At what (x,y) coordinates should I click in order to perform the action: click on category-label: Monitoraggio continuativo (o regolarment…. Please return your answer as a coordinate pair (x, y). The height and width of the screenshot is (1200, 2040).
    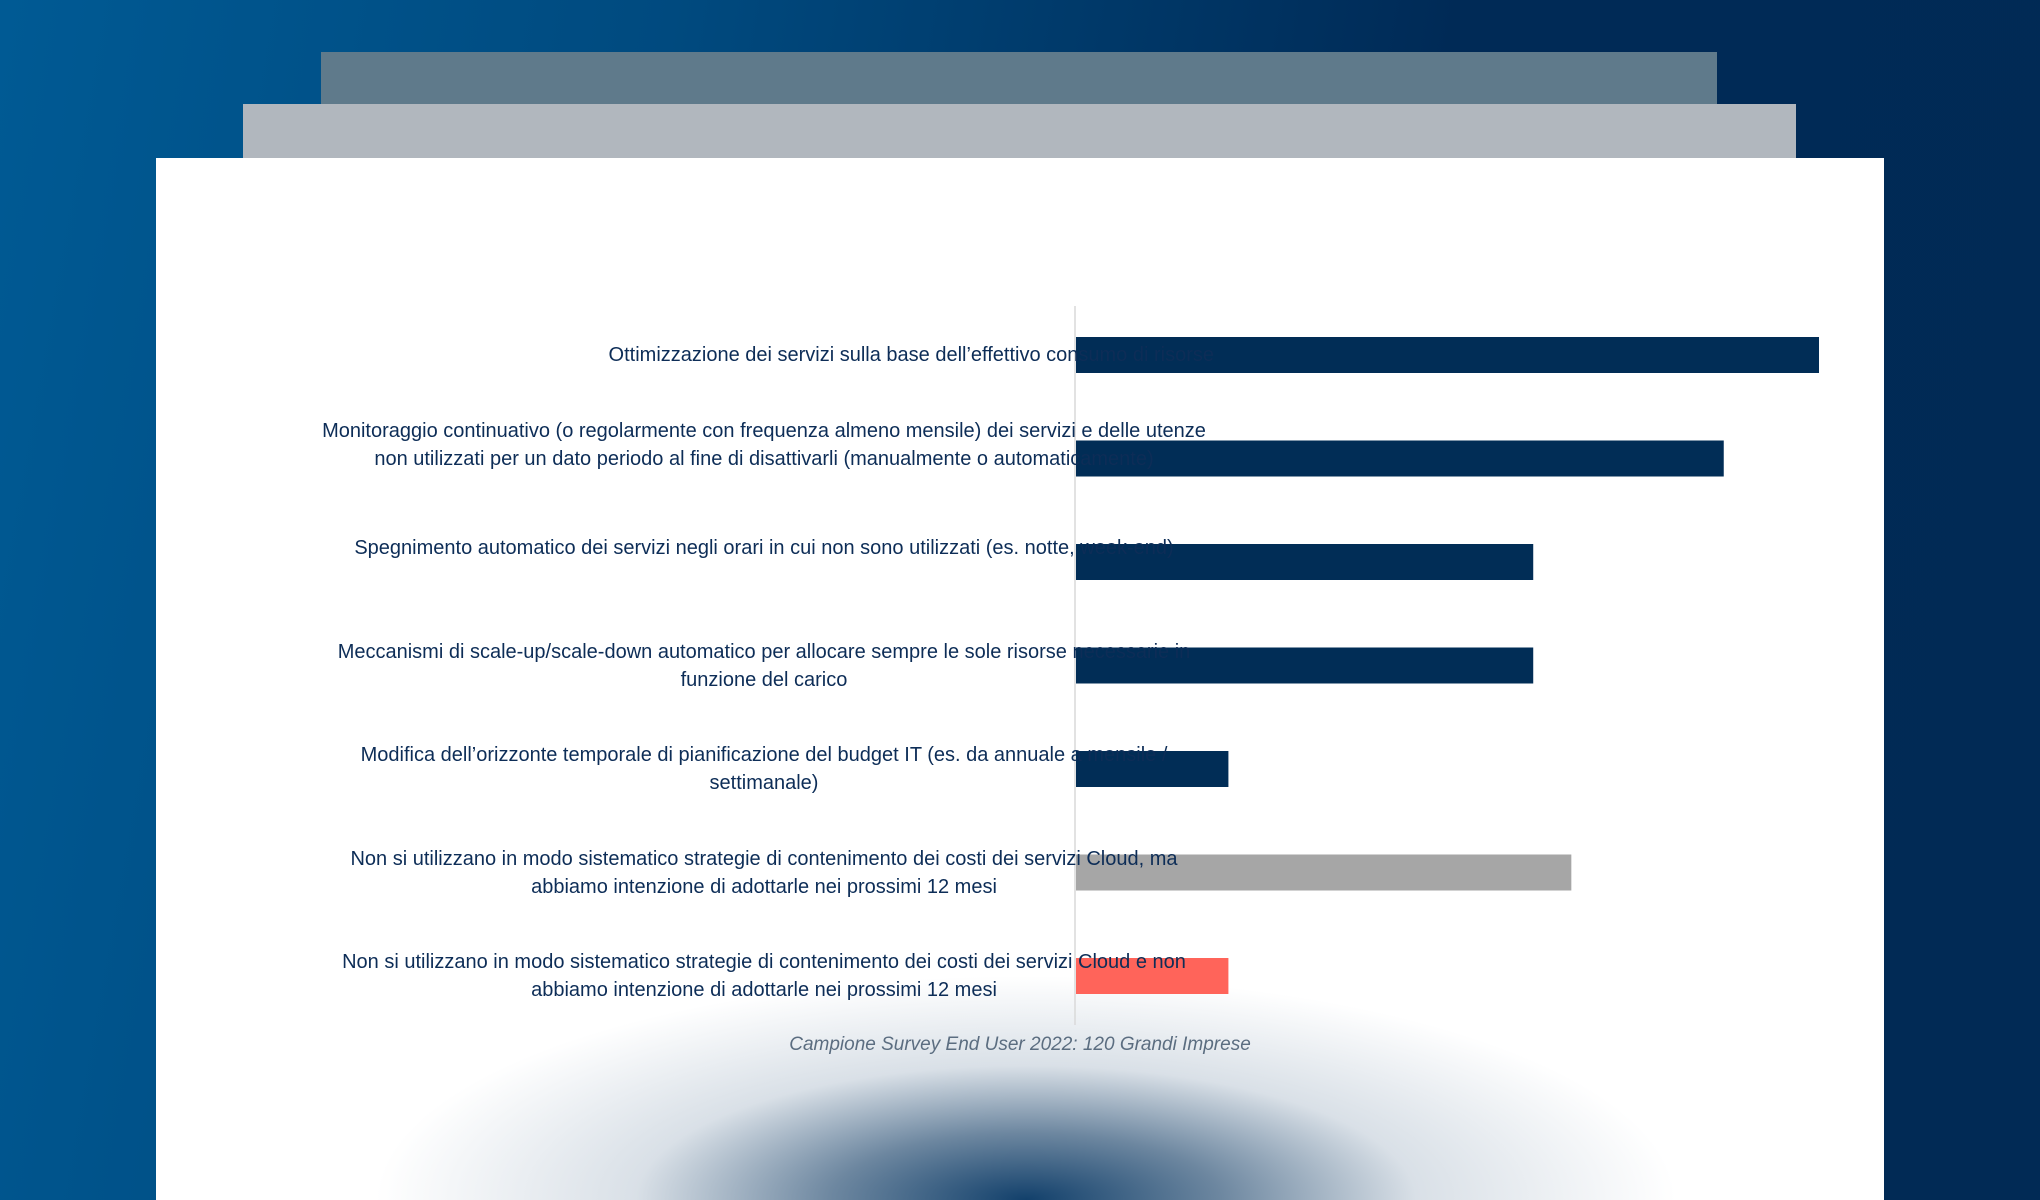
    Looking at the image, I should click on (764, 444).